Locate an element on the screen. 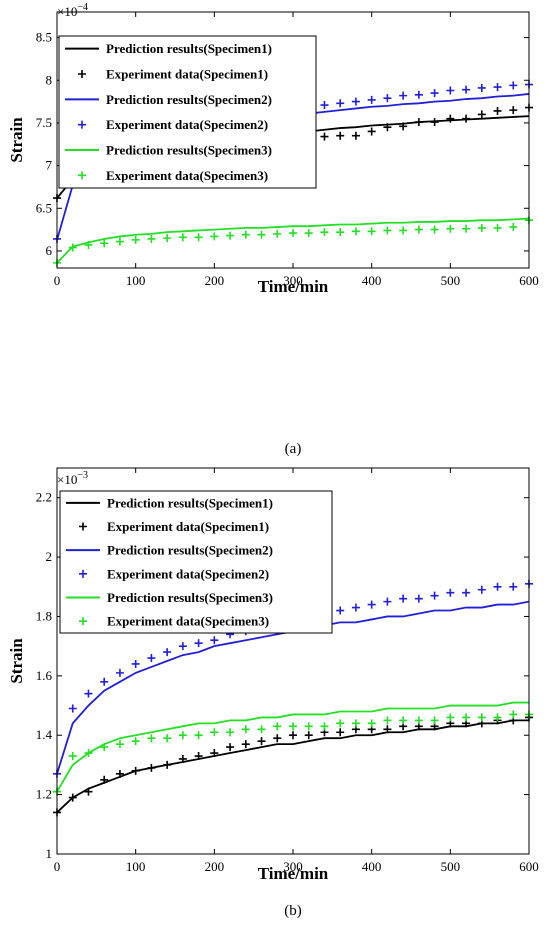 The width and height of the screenshot is (550, 935). legend-box is located at coordinates (196, 562).